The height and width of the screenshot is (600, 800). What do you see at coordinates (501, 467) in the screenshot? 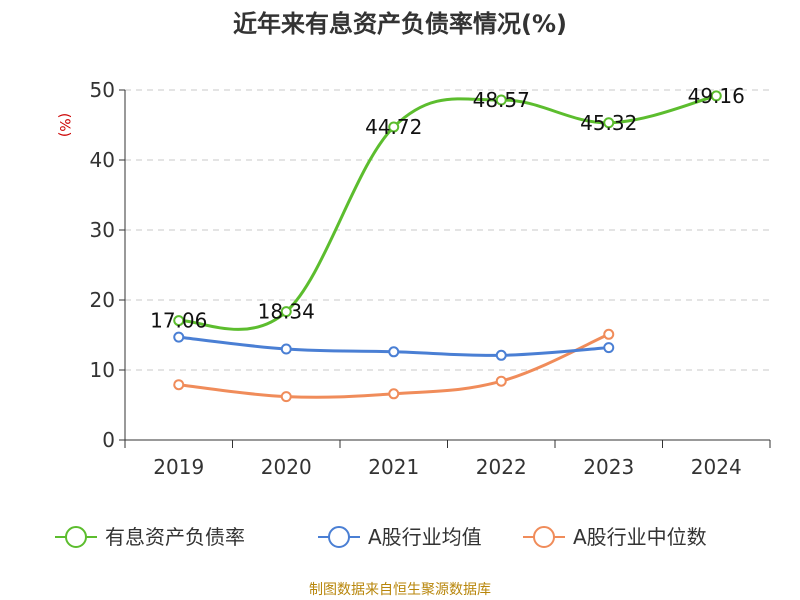
I see `x-tick-label: 2022` at bounding box center [501, 467].